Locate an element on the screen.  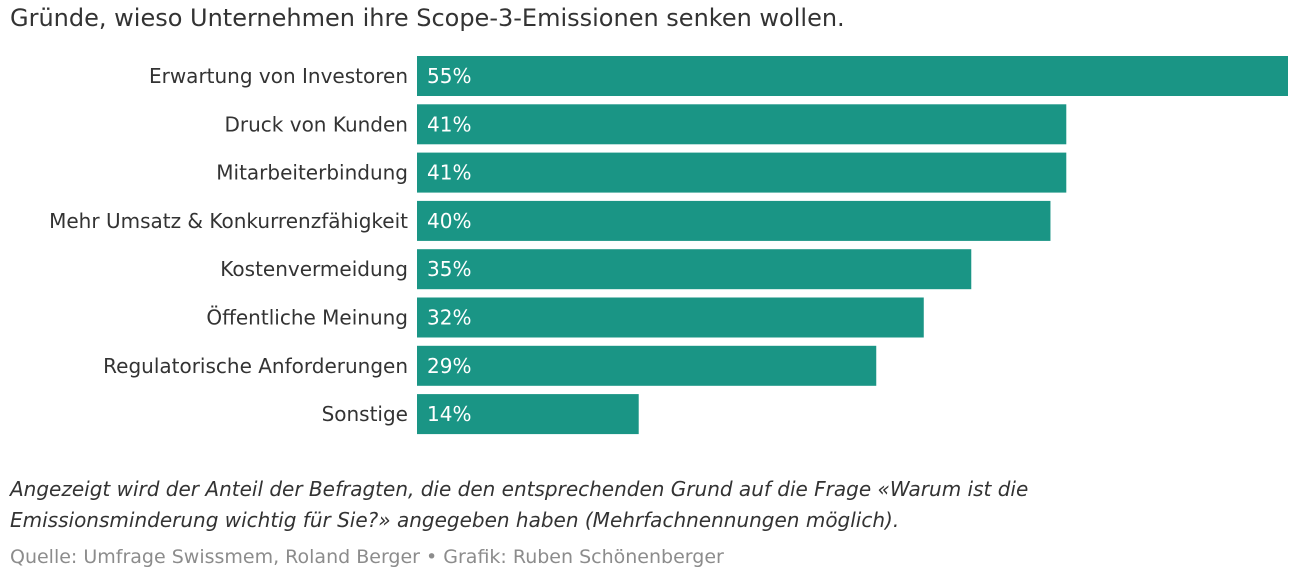
value-label: 55% is located at coordinates (449, 76).